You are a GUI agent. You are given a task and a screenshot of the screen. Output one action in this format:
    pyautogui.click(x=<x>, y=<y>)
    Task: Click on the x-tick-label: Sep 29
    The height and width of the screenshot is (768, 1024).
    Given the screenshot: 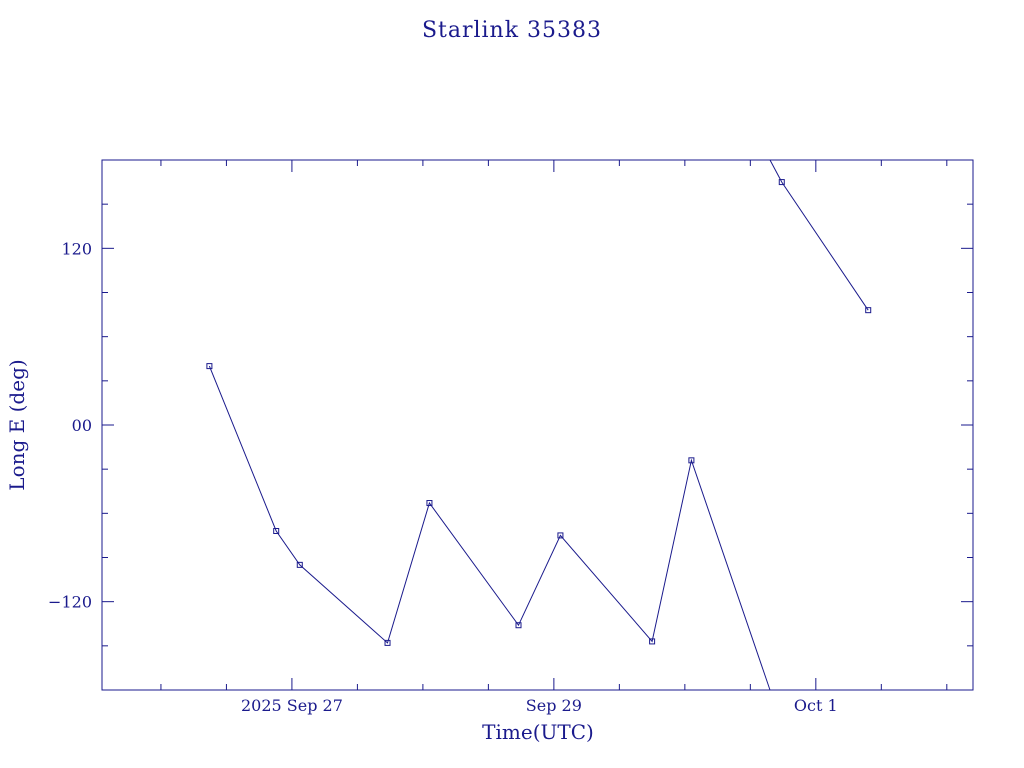 What is the action you would take?
    pyautogui.click(x=554, y=705)
    